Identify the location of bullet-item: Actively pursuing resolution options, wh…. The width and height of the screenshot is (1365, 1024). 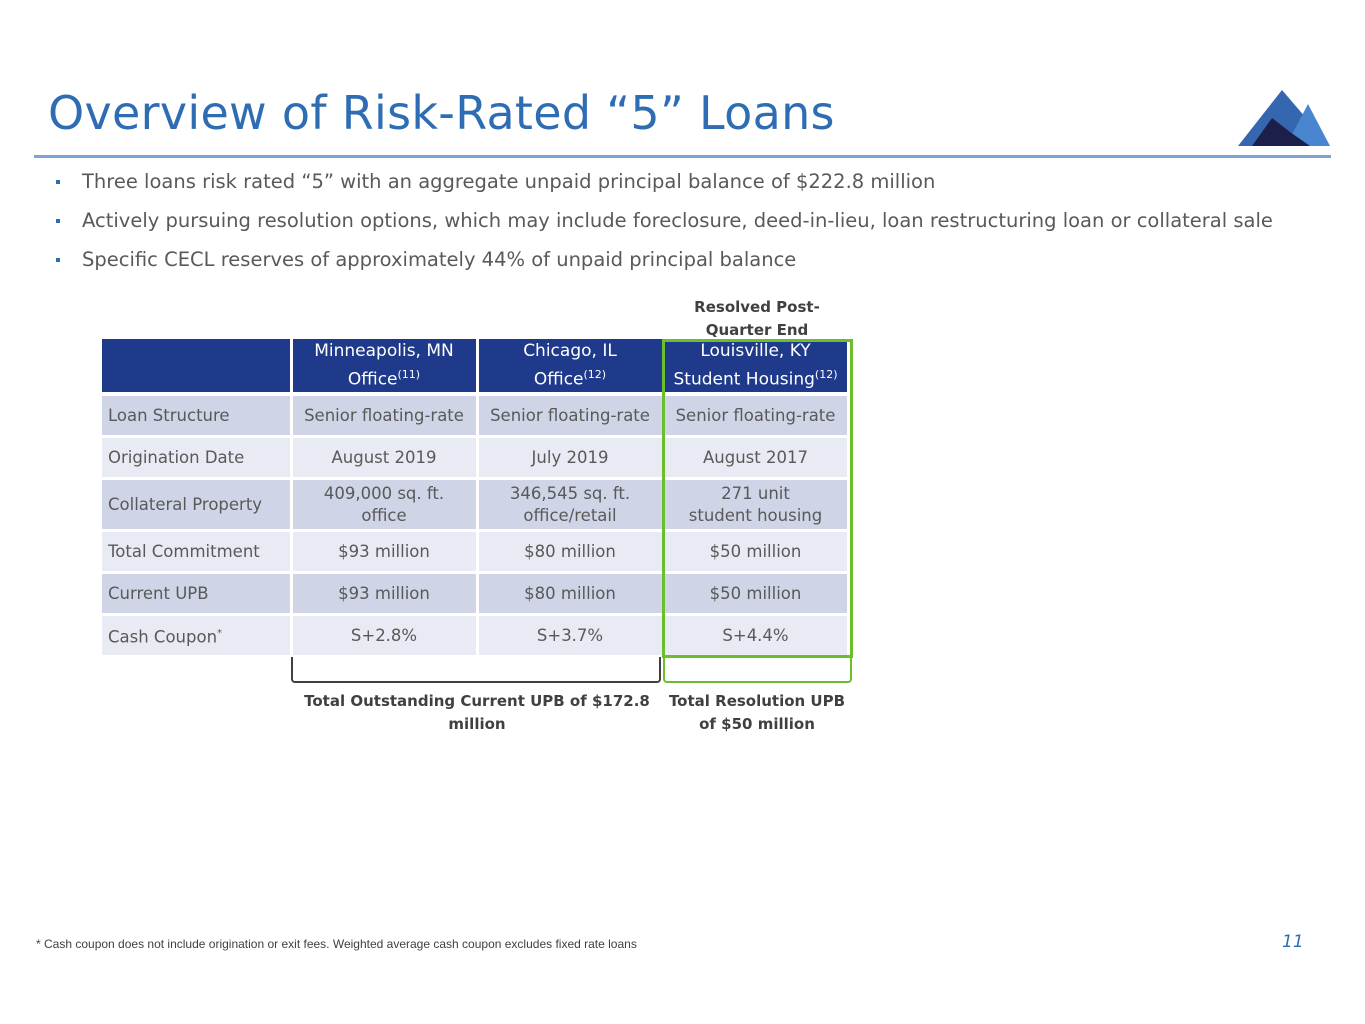
(664, 228).